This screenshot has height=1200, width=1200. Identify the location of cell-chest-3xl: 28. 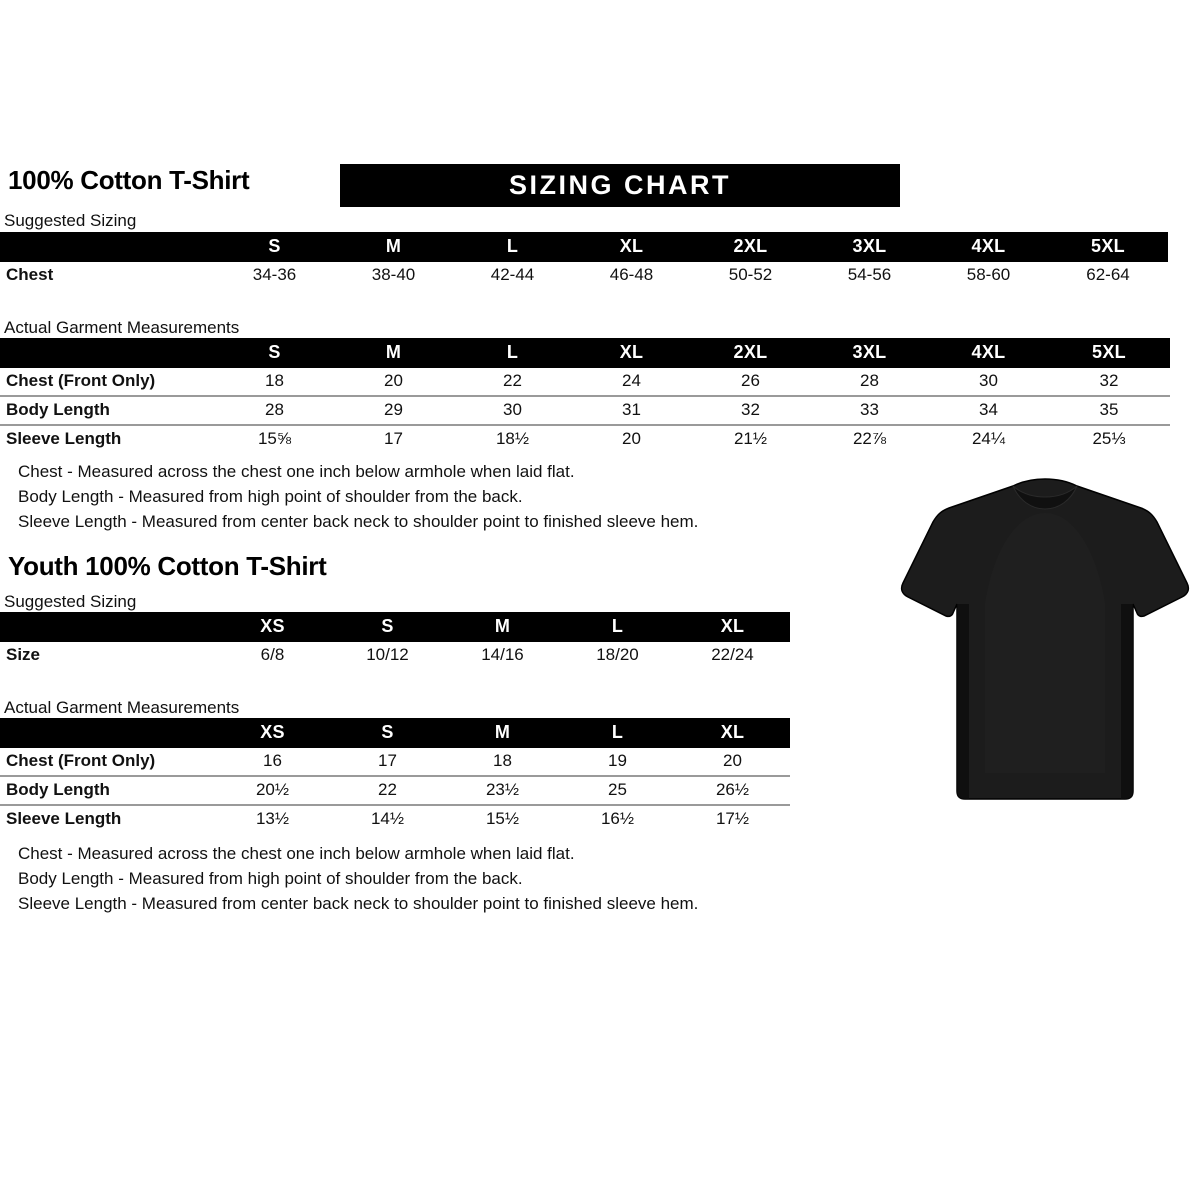
(869, 380).